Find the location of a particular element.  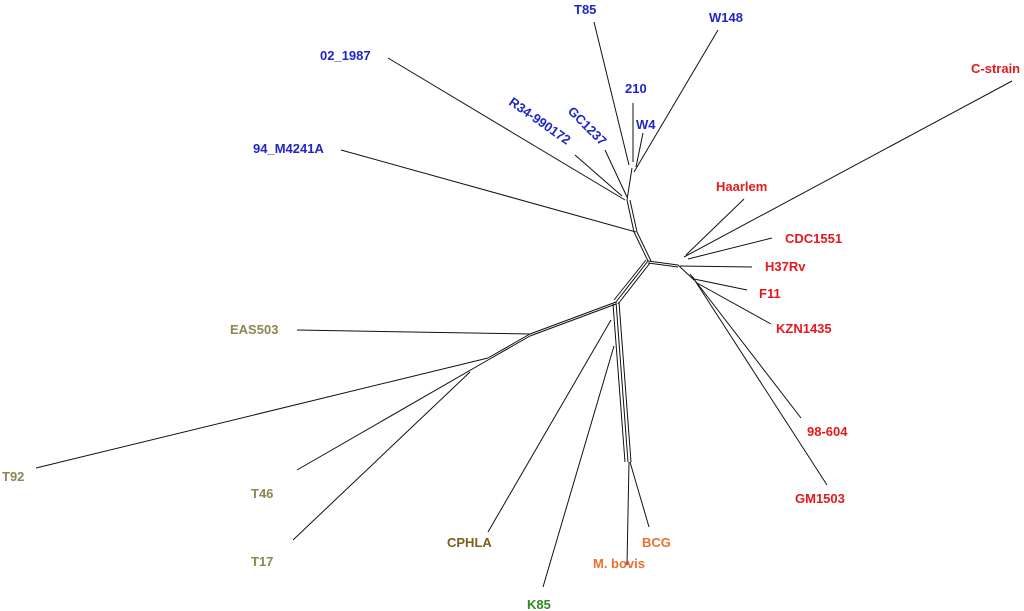

edge-gc1237 is located at coordinates (616, 173).